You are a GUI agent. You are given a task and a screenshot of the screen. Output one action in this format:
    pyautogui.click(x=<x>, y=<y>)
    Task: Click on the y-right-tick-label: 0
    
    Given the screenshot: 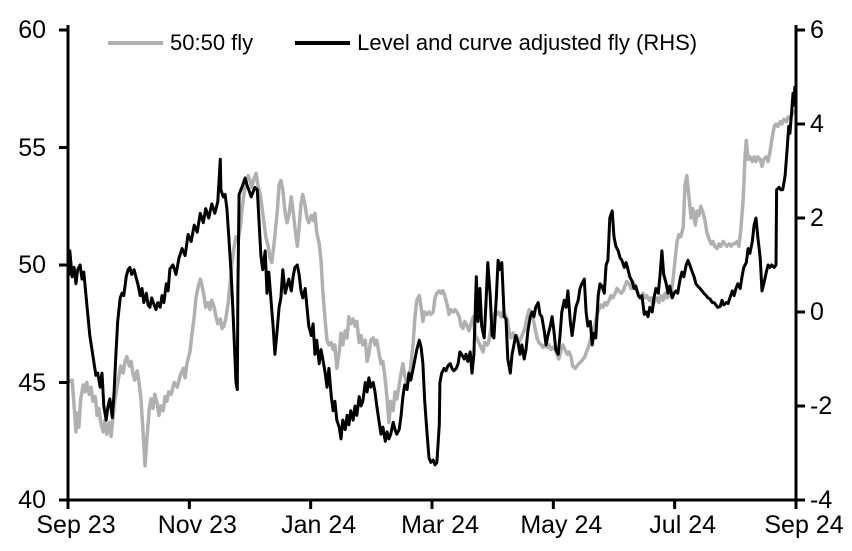 What is the action you would take?
    pyautogui.click(x=817, y=312)
    